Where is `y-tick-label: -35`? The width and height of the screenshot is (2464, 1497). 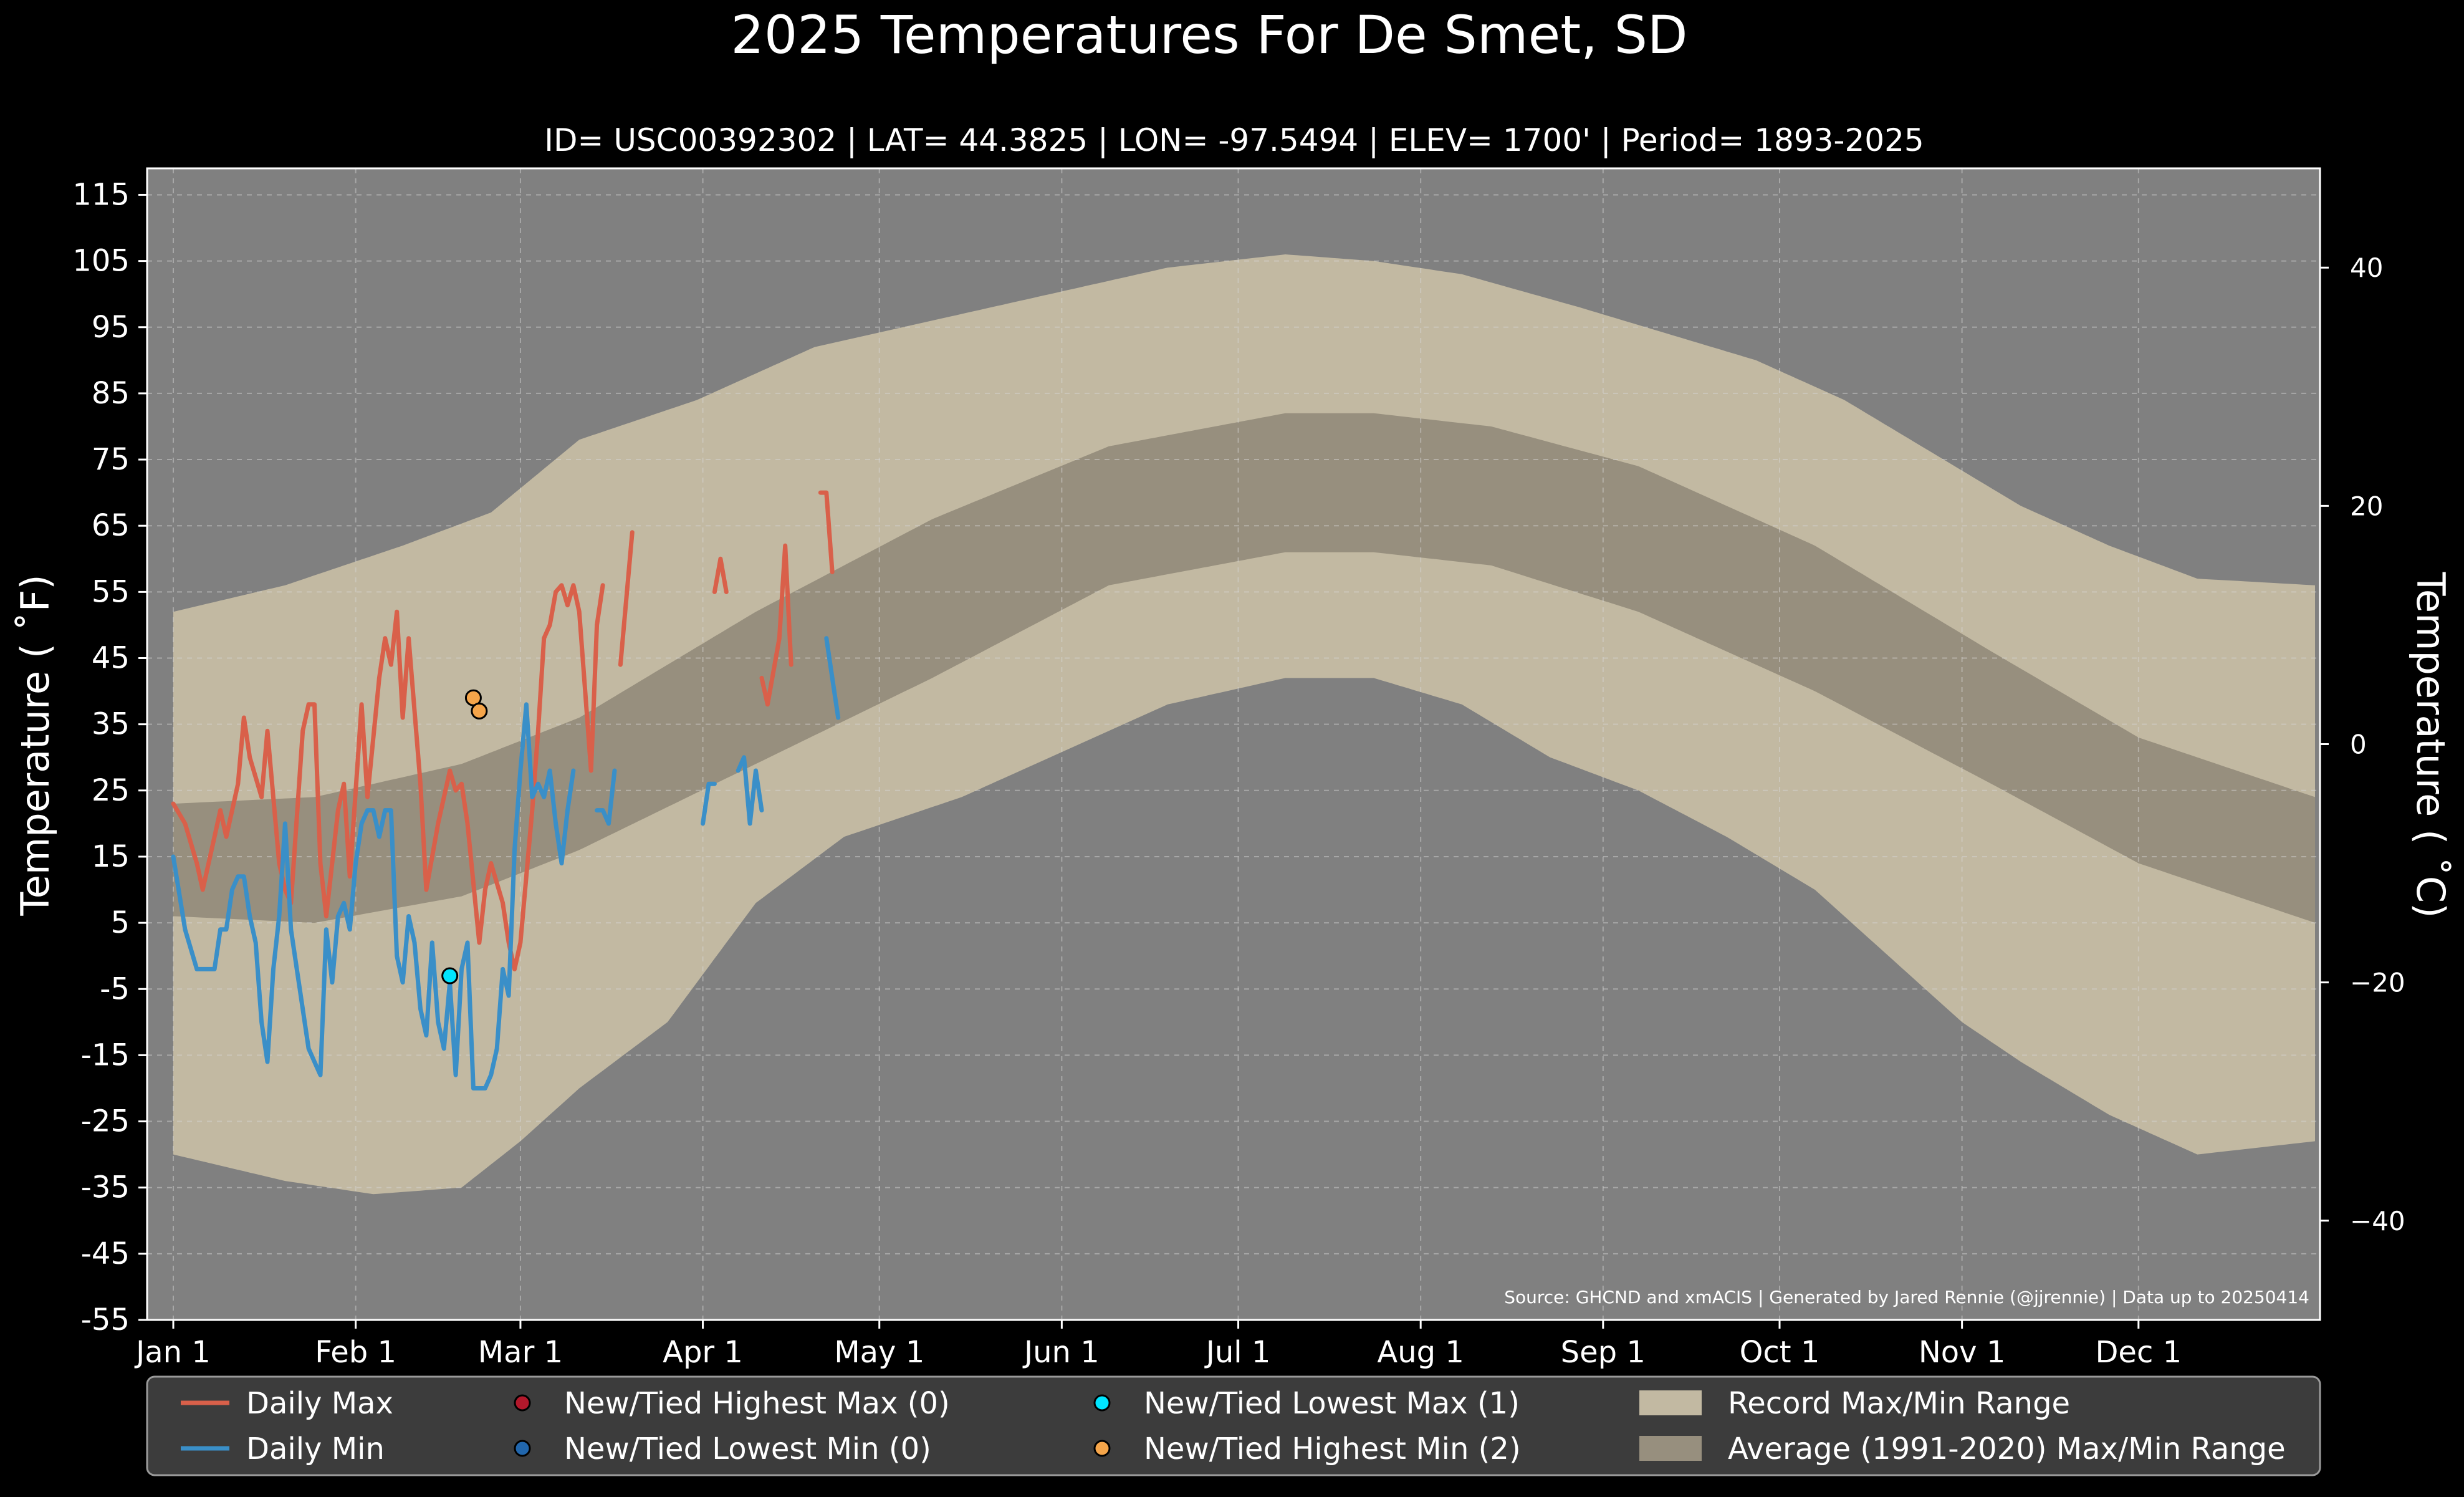 y-tick-label: -35 is located at coordinates (105, 1187).